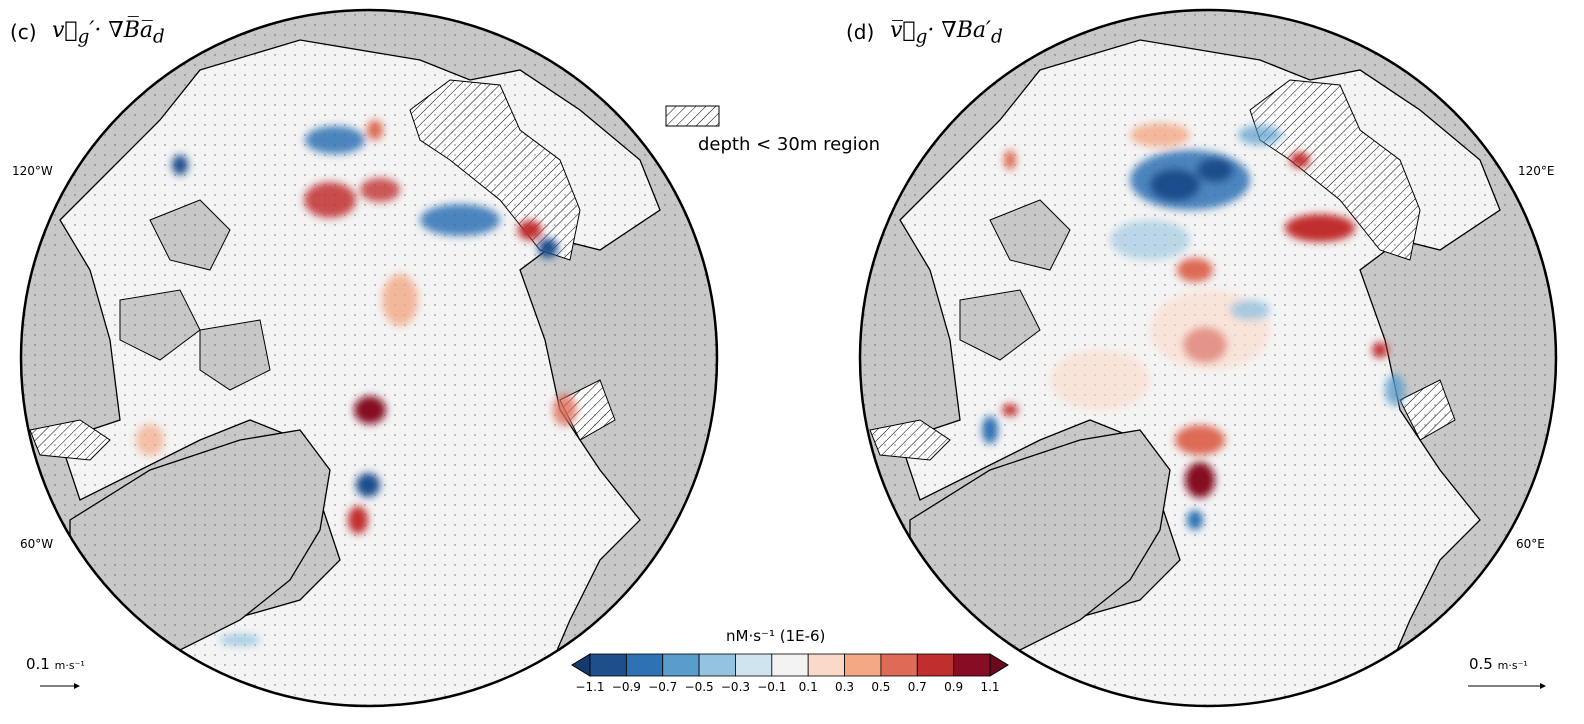  What do you see at coordinates (1530, 544) in the screenshot?
I see `lon-label-60e: 60°E` at bounding box center [1530, 544].